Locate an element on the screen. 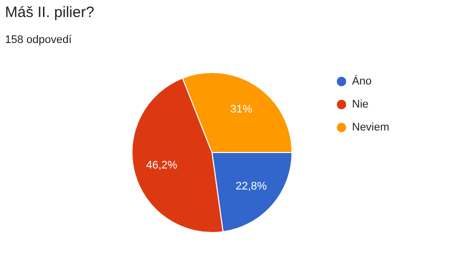  legend-label: Neviem is located at coordinates (371, 128).